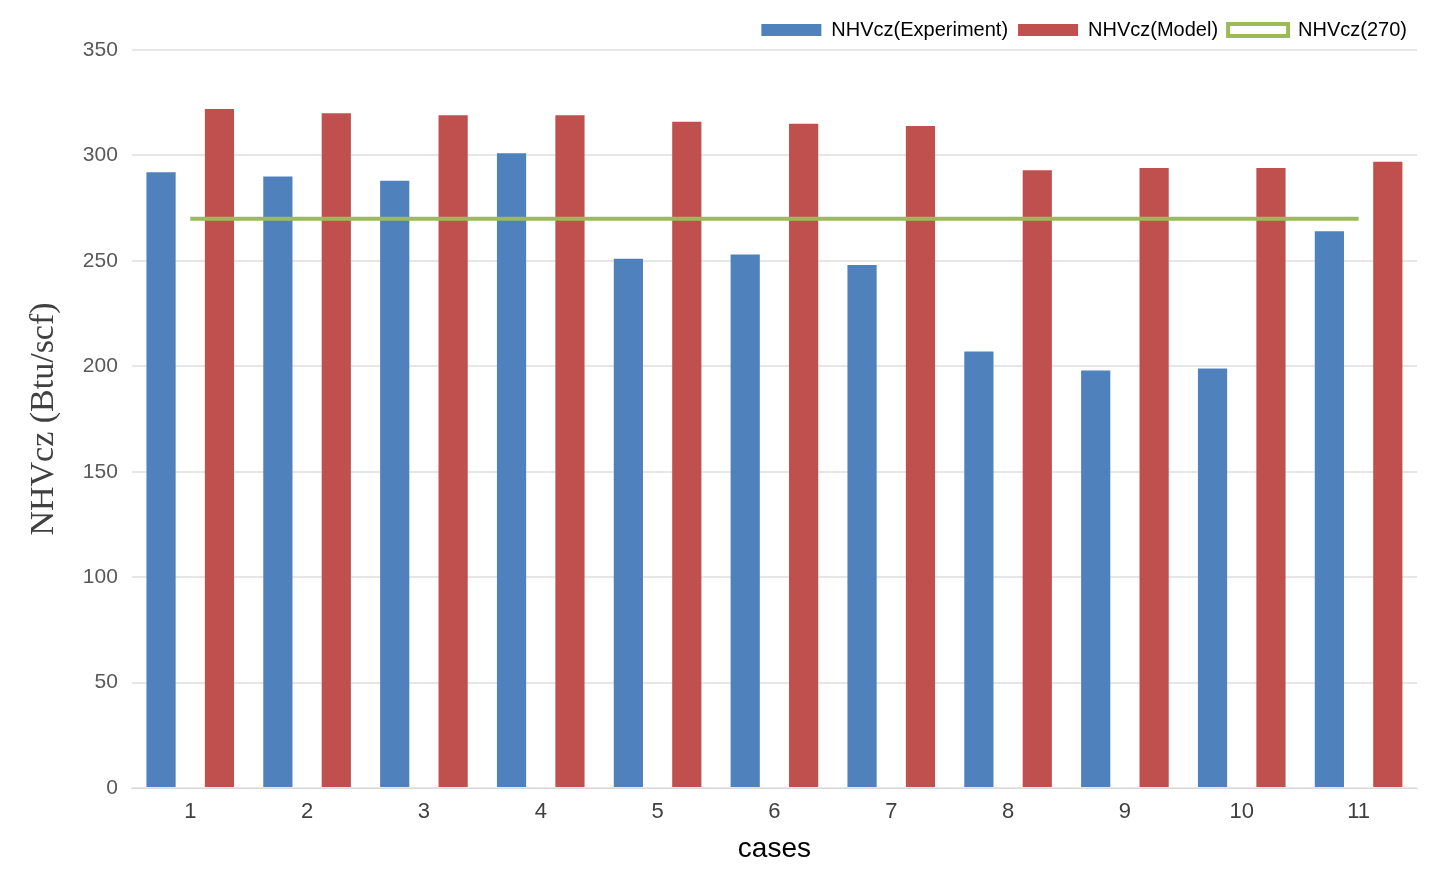 This screenshot has height=875, width=1437. I want to click on x-tick-label: 8, so click(1008, 811).